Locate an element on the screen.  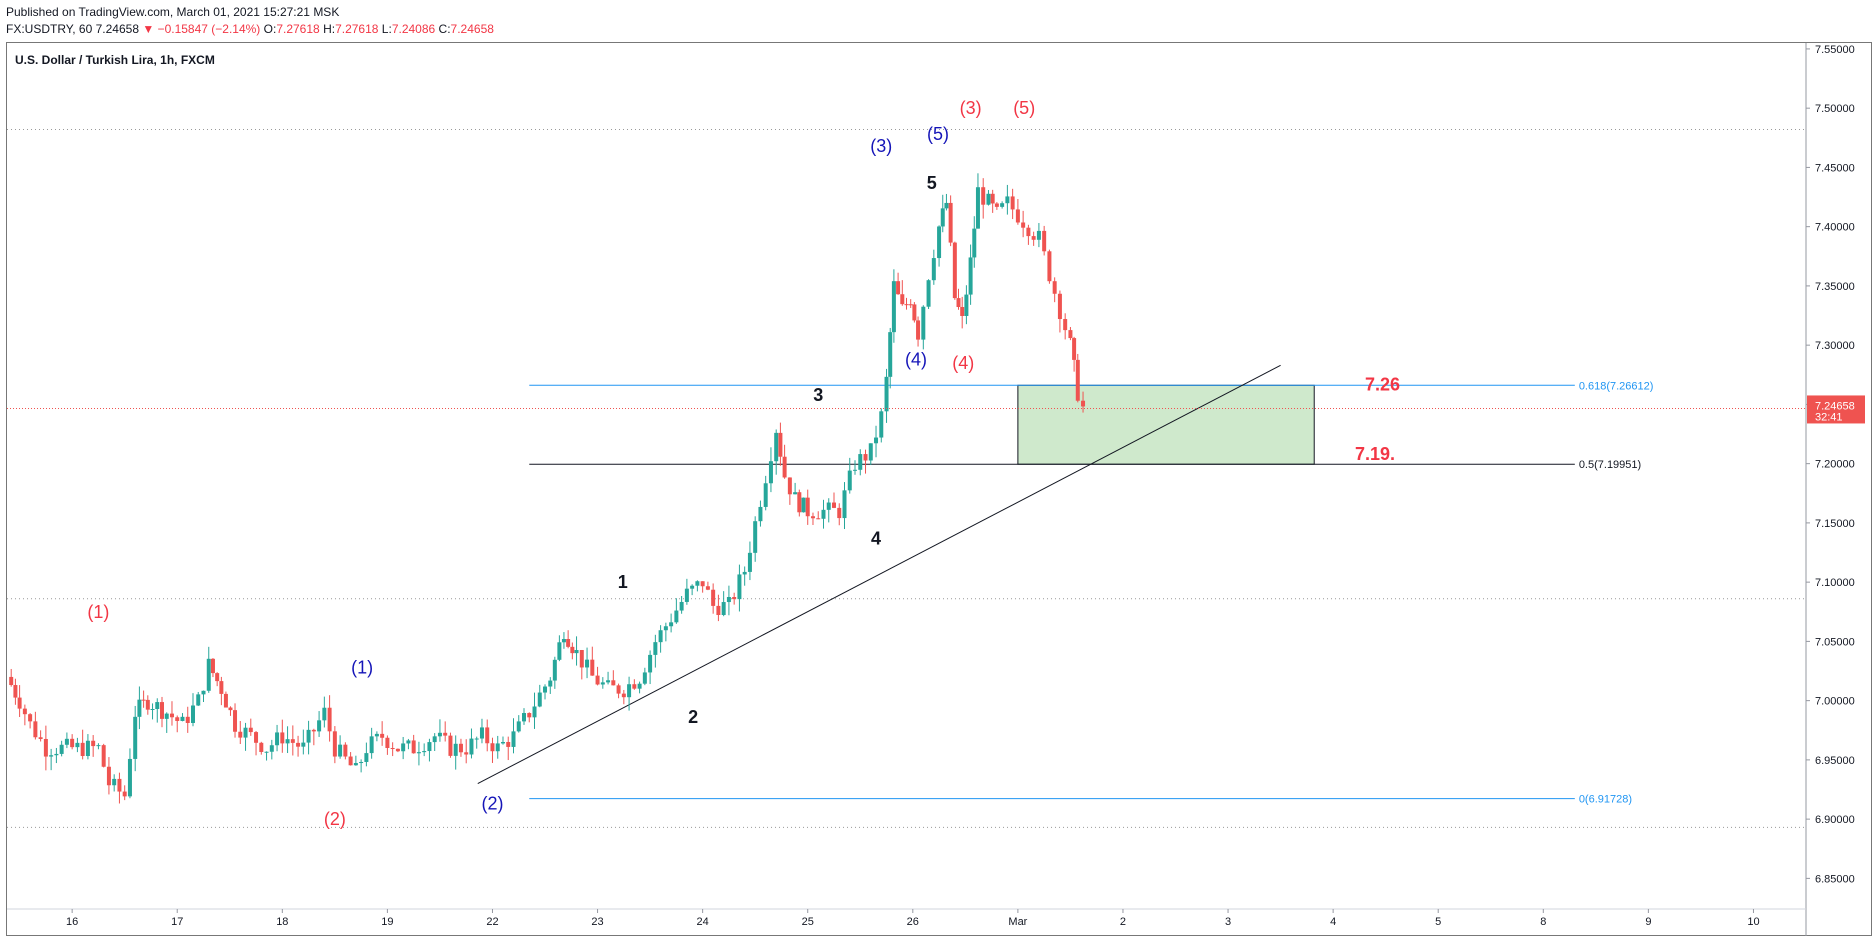
y-tick-label: 6.85000 is located at coordinates (1835, 879).